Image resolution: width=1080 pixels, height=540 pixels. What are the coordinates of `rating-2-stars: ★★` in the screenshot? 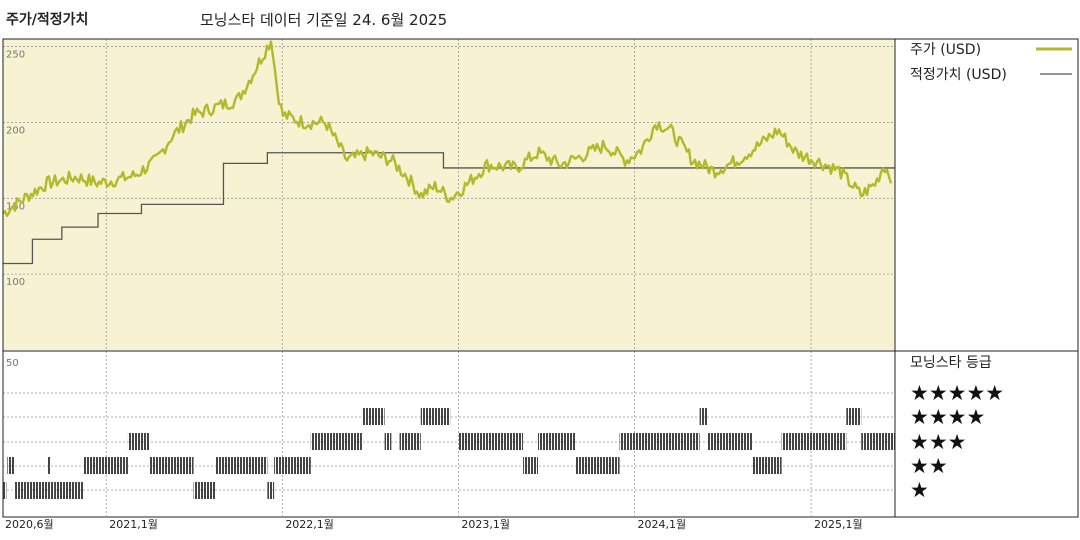 It's located at (929, 466).